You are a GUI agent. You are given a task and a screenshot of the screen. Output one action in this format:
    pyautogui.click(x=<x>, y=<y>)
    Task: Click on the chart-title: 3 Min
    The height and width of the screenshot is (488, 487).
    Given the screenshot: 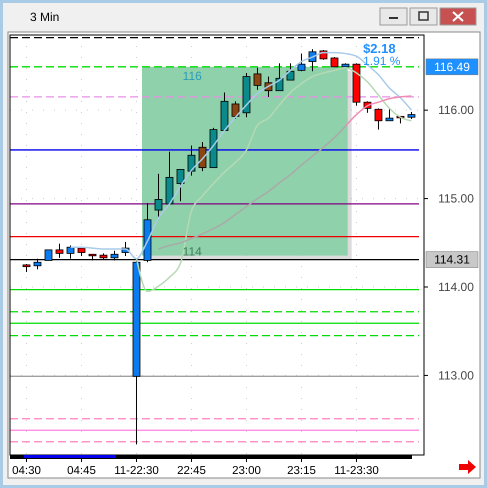 What is the action you would take?
    pyautogui.click(x=45, y=17)
    